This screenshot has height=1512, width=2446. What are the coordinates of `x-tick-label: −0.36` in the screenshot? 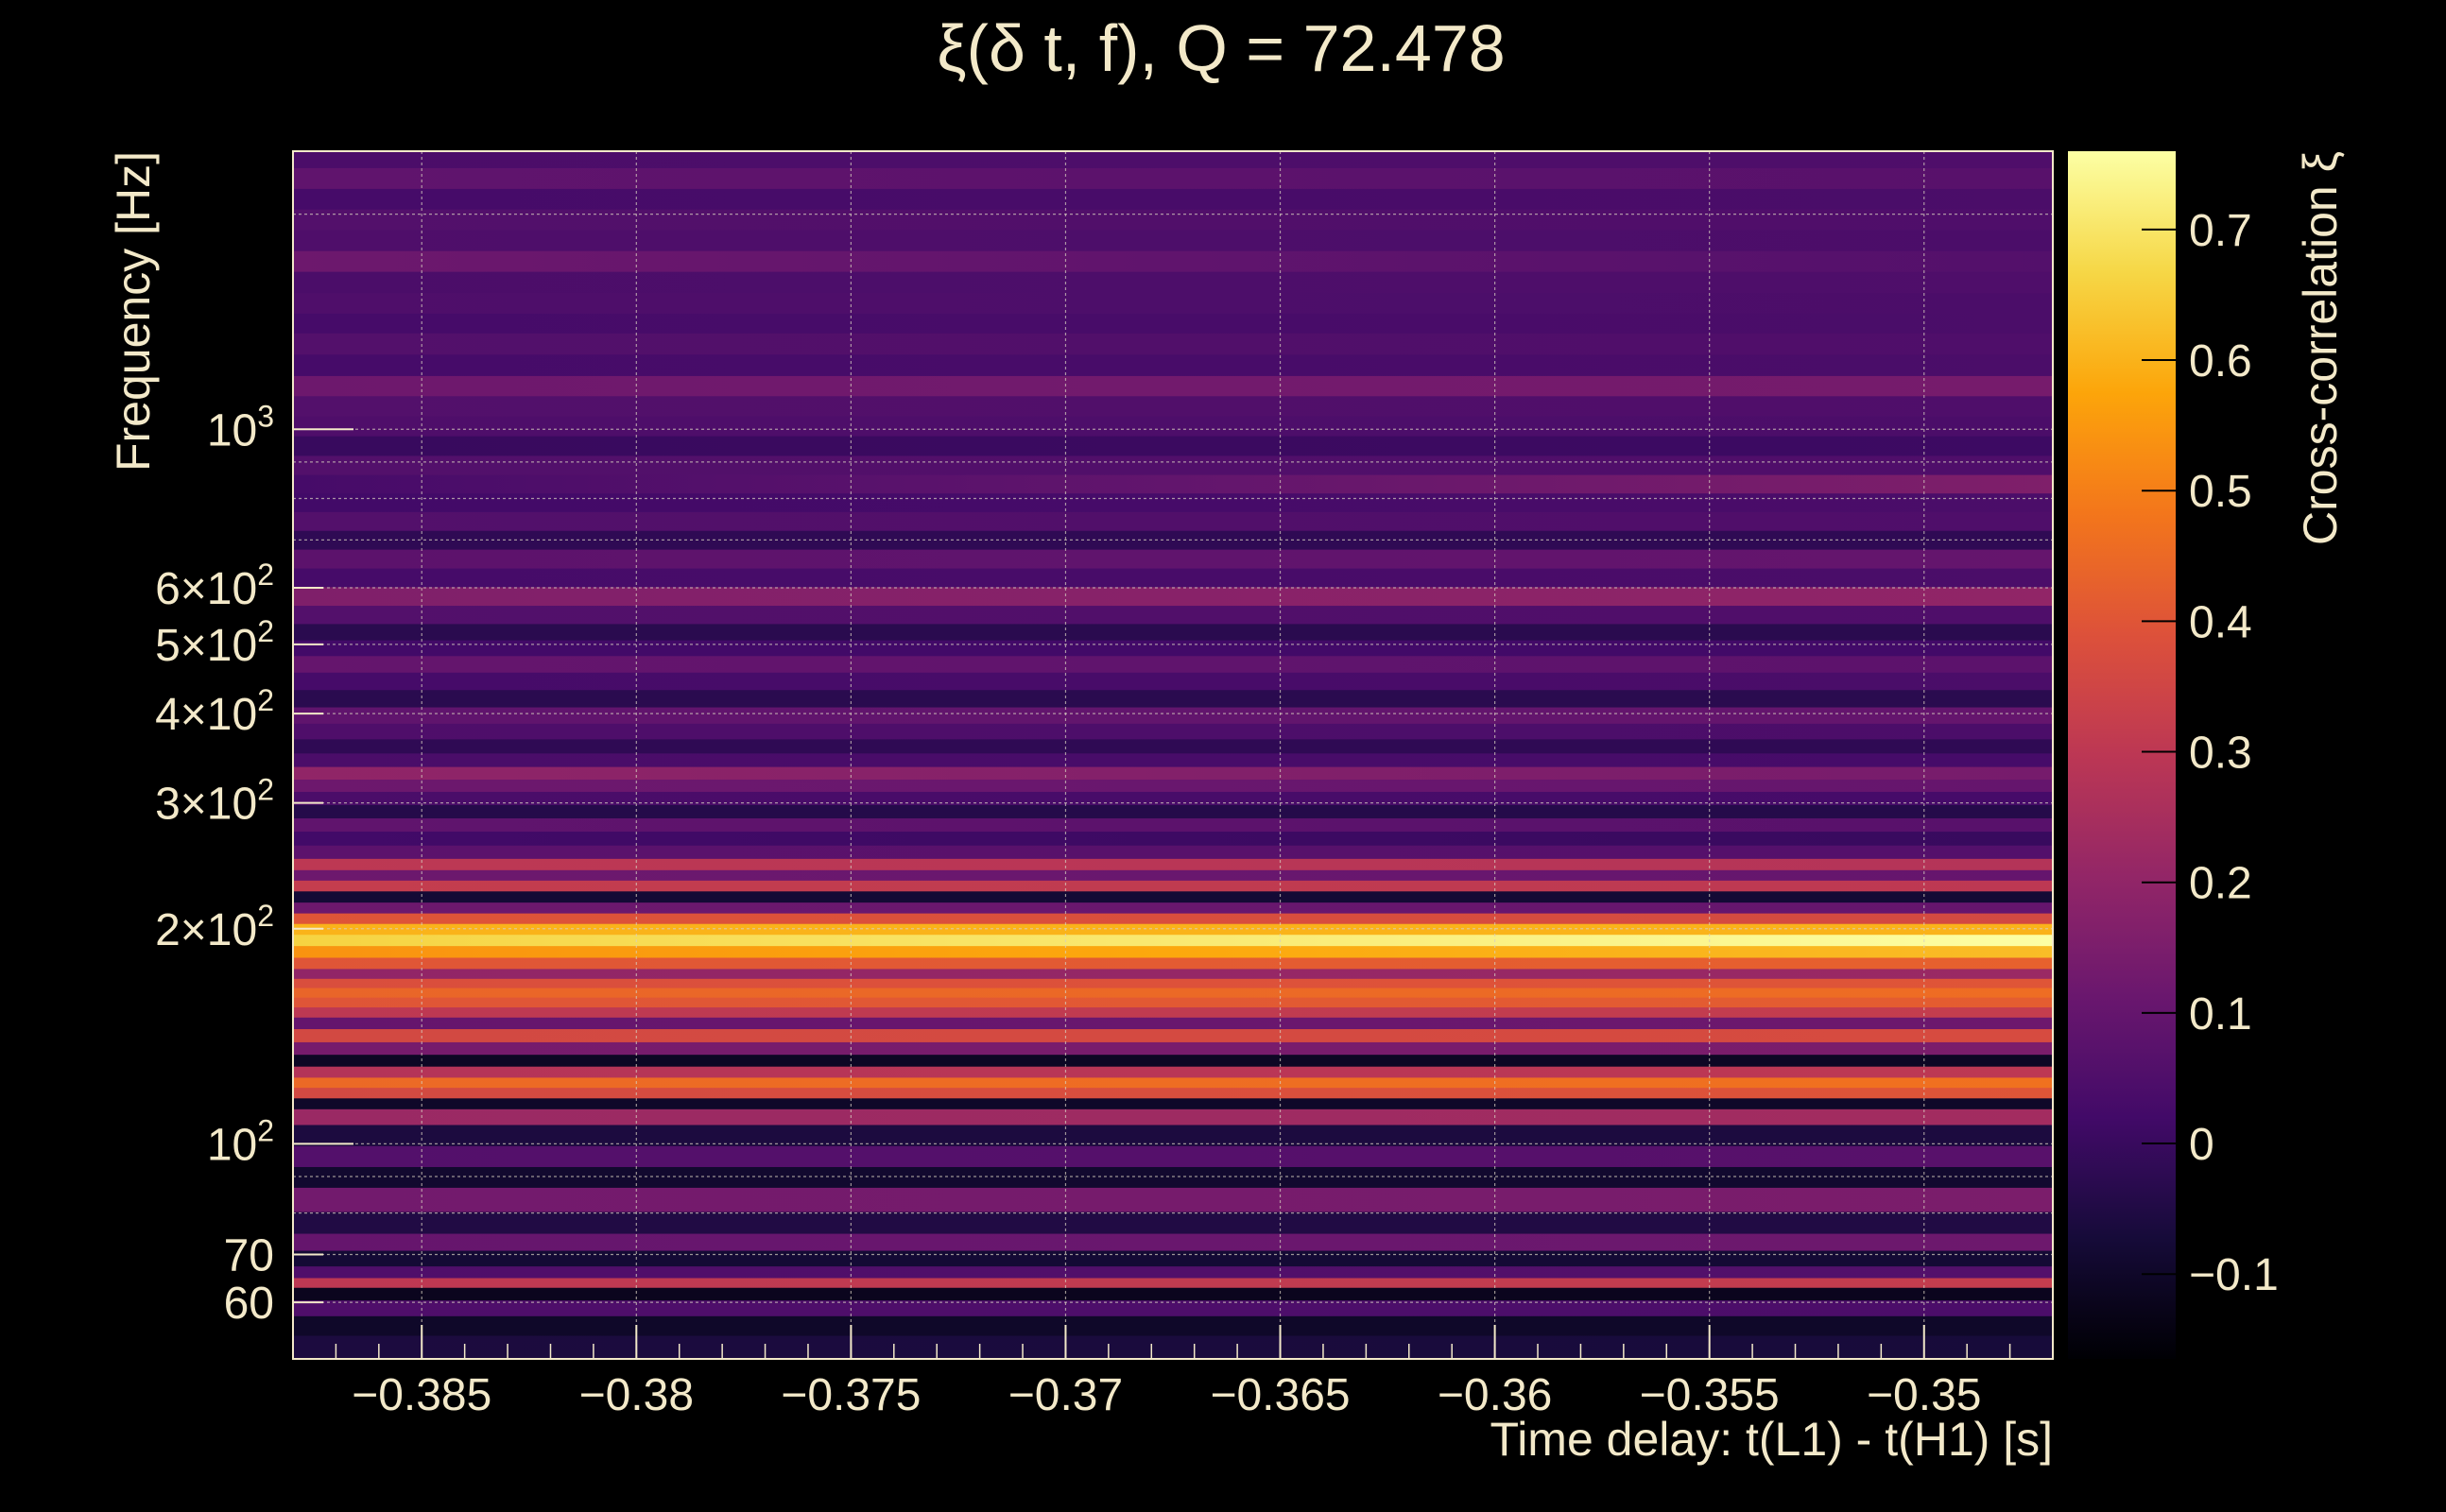 It's located at (1495, 1395).